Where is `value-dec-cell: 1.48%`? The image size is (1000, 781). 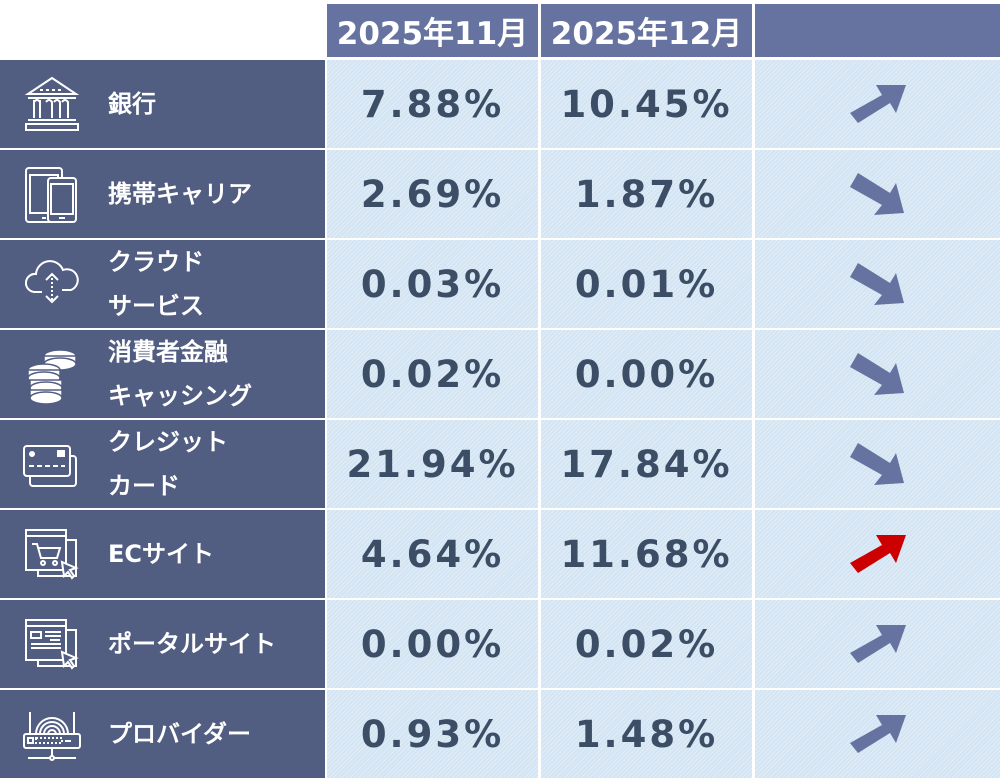 value-dec-cell: 1.48% is located at coordinates (646, 734).